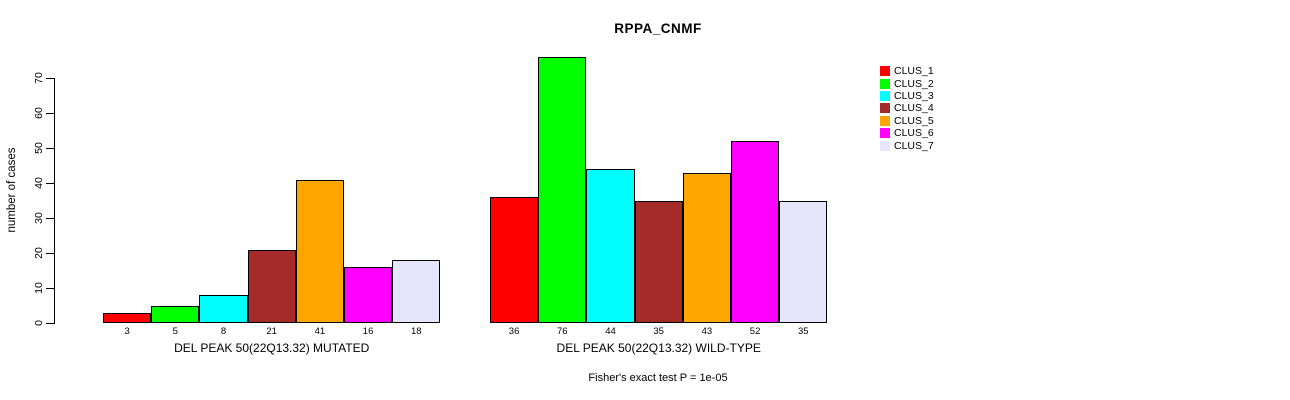 The width and height of the screenshot is (1290, 400). What do you see at coordinates (914, 108) in the screenshot?
I see `legend-label-clus-4: CLUS_4` at bounding box center [914, 108].